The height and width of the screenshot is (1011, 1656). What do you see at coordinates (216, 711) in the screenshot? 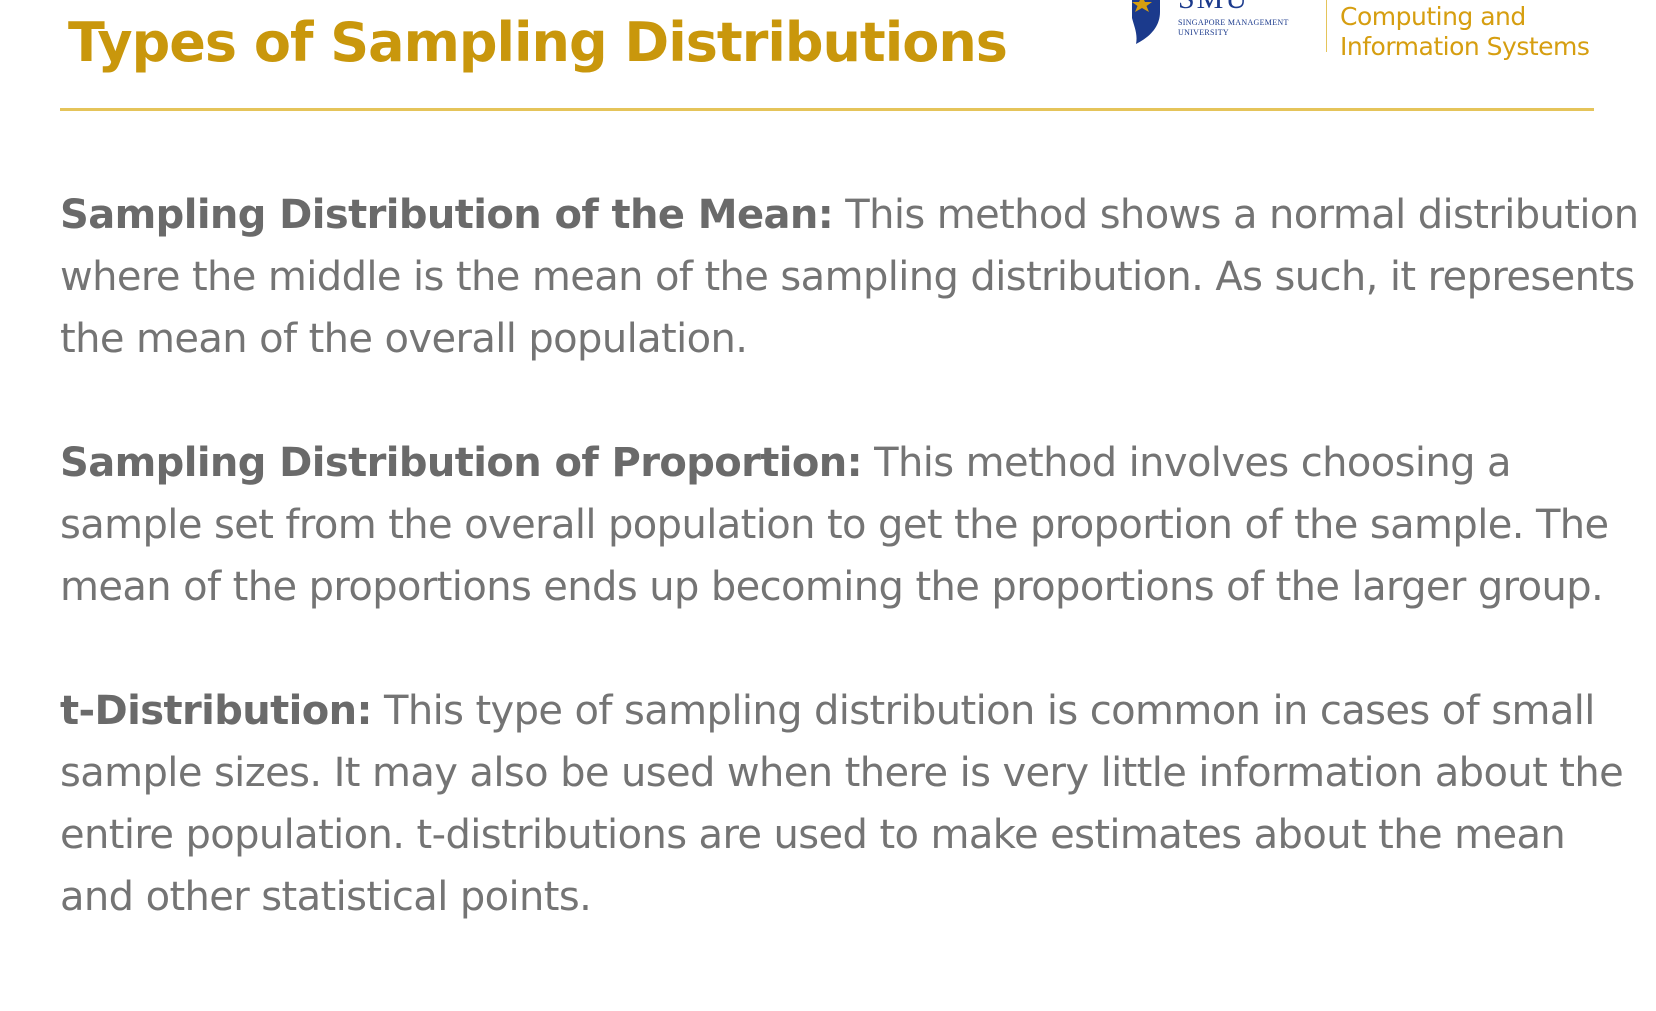
I see `definition-term: t-Distribution:` at bounding box center [216, 711].